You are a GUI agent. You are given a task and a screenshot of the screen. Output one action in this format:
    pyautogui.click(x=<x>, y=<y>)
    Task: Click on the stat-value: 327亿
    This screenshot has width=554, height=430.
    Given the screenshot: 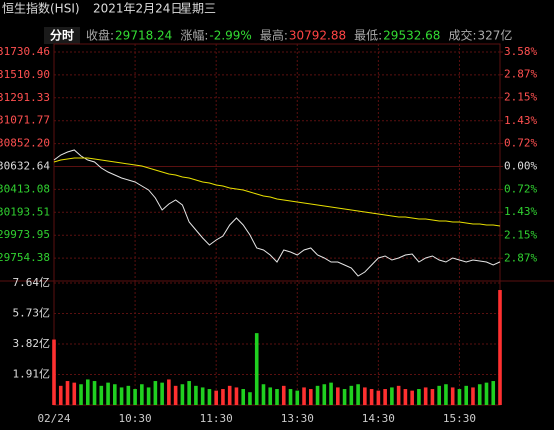 What is the action you would take?
    pyautogui.click(x=494, y=35)
    